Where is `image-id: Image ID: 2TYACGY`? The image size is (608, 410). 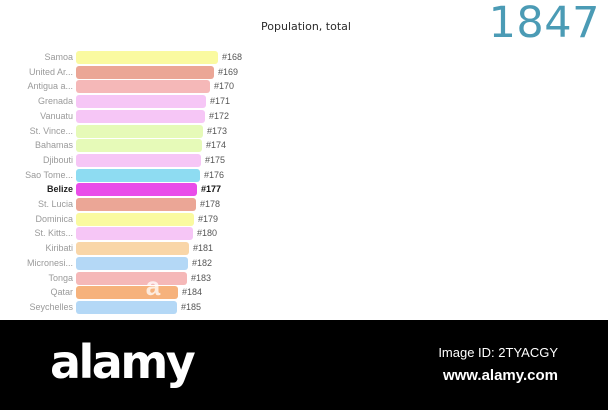 image-id: Image ID: 2TYACGY is located at coordinates (498, 352).